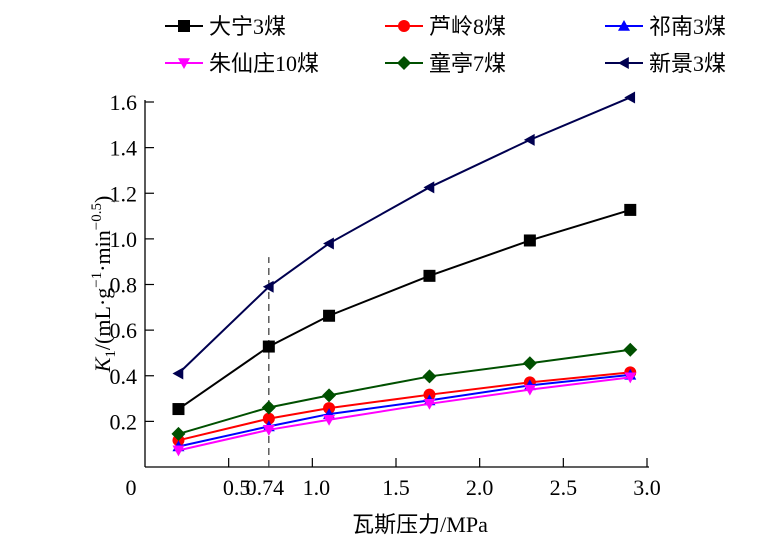 The image size is (771, 554). I want to click on x-tick-label: 1.5, so click(396, 487).